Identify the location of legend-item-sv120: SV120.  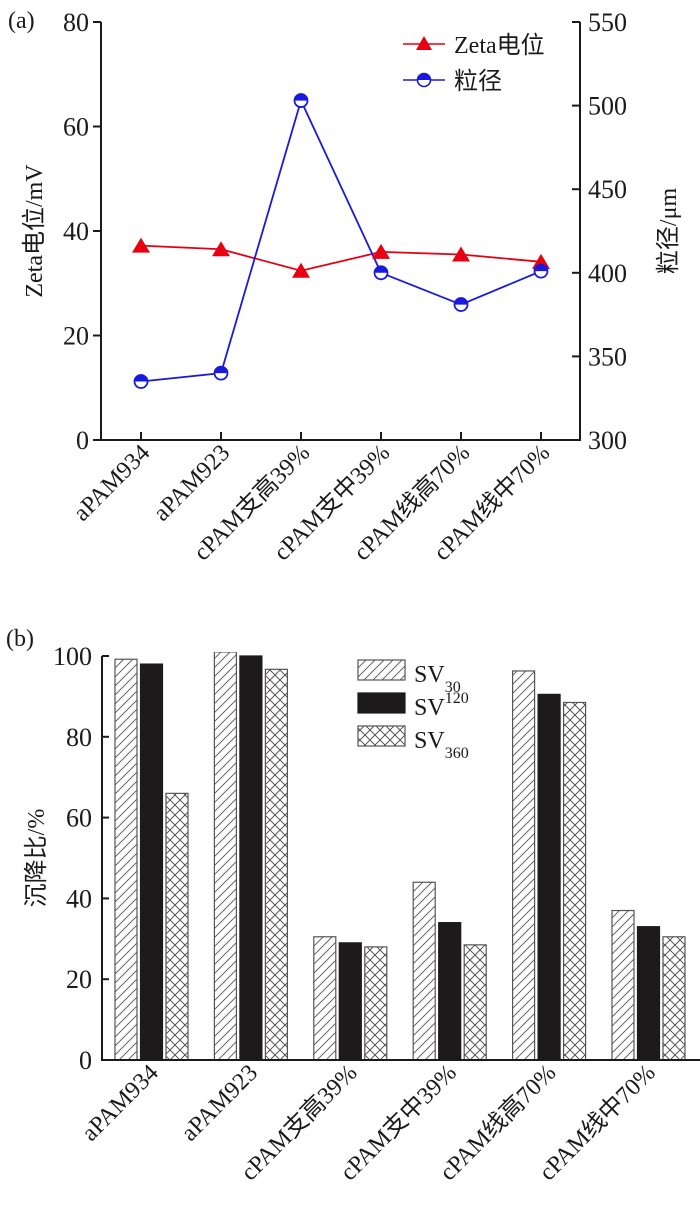
(413, 705).